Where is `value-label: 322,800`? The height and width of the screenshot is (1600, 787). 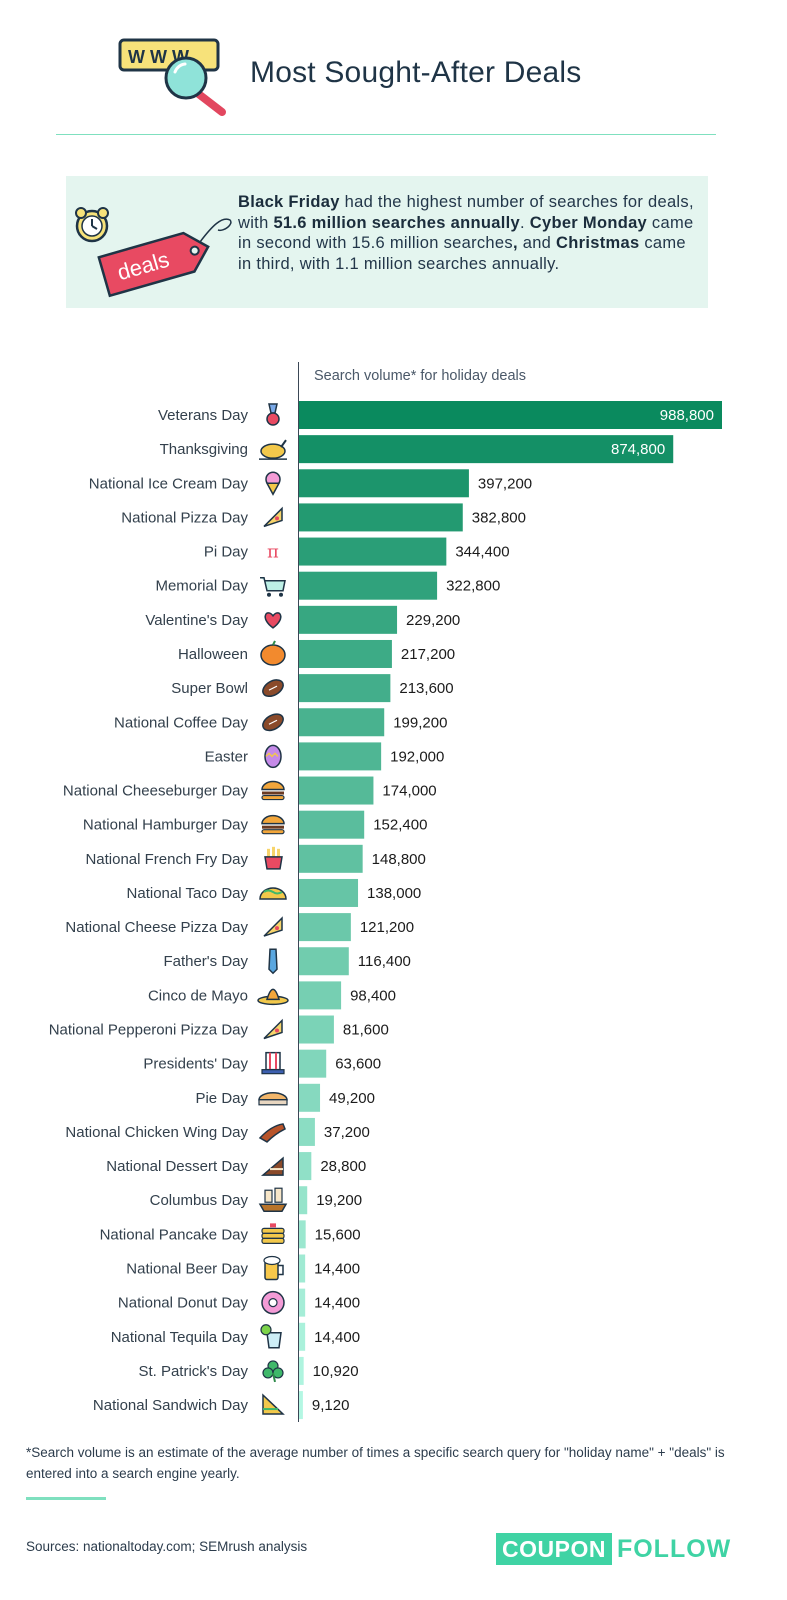
value-label: 322,800 is located at coordinates (473, 586).